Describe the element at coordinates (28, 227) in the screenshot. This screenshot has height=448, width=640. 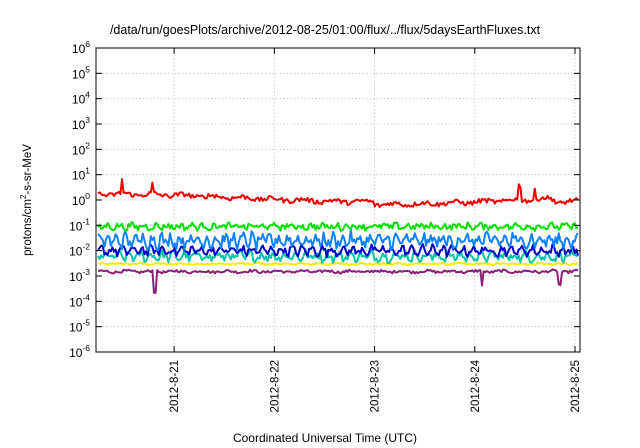
I see `y-axis-label-main: protons/cm` at that location.